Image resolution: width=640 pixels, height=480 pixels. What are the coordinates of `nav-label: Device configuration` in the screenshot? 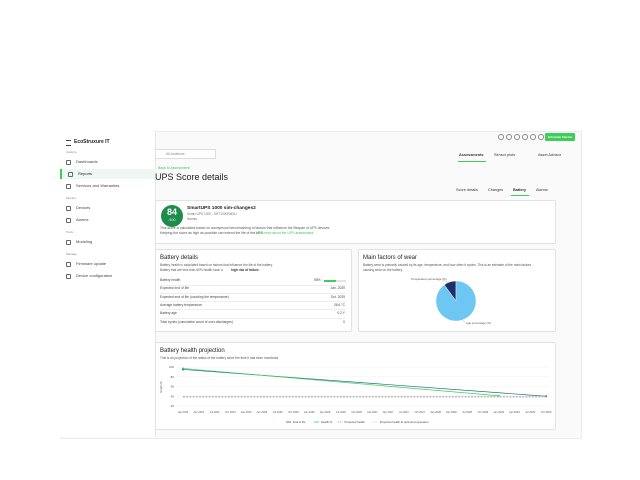 It's located at (94, 275).